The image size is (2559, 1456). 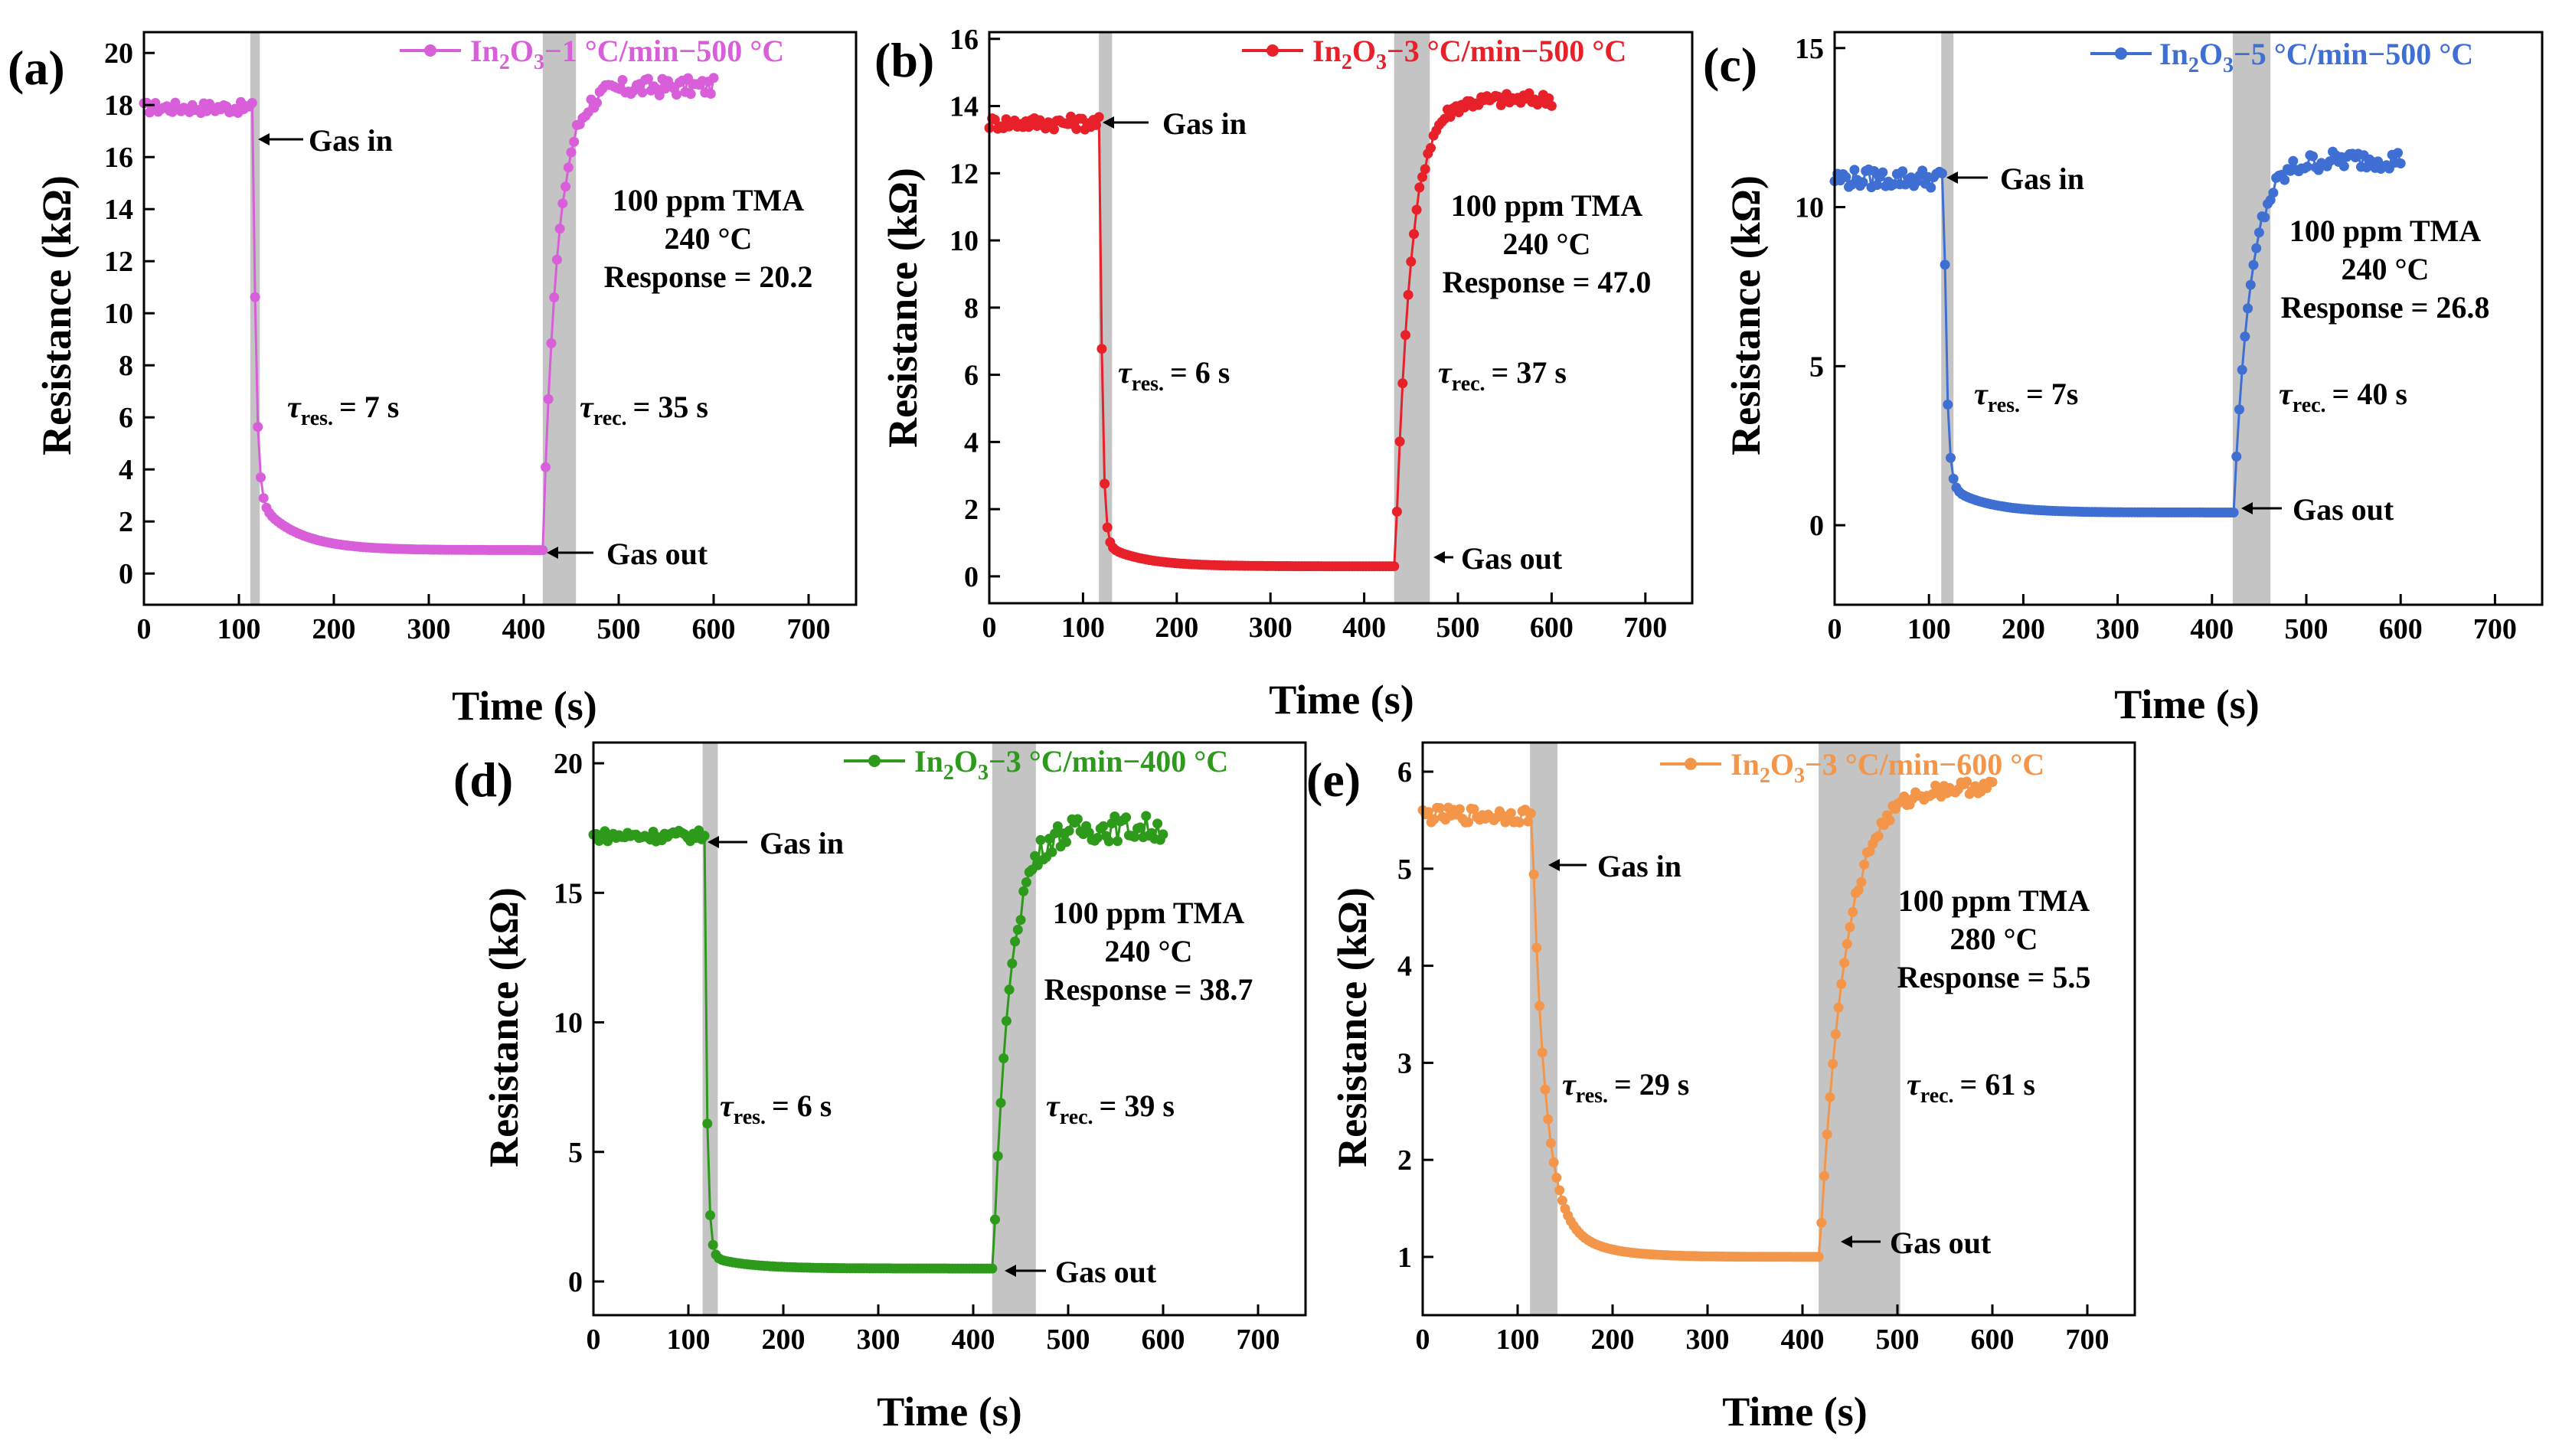 I want to click on panel-d-gas-out-arrowhead, so click(x=1010, y=1271).